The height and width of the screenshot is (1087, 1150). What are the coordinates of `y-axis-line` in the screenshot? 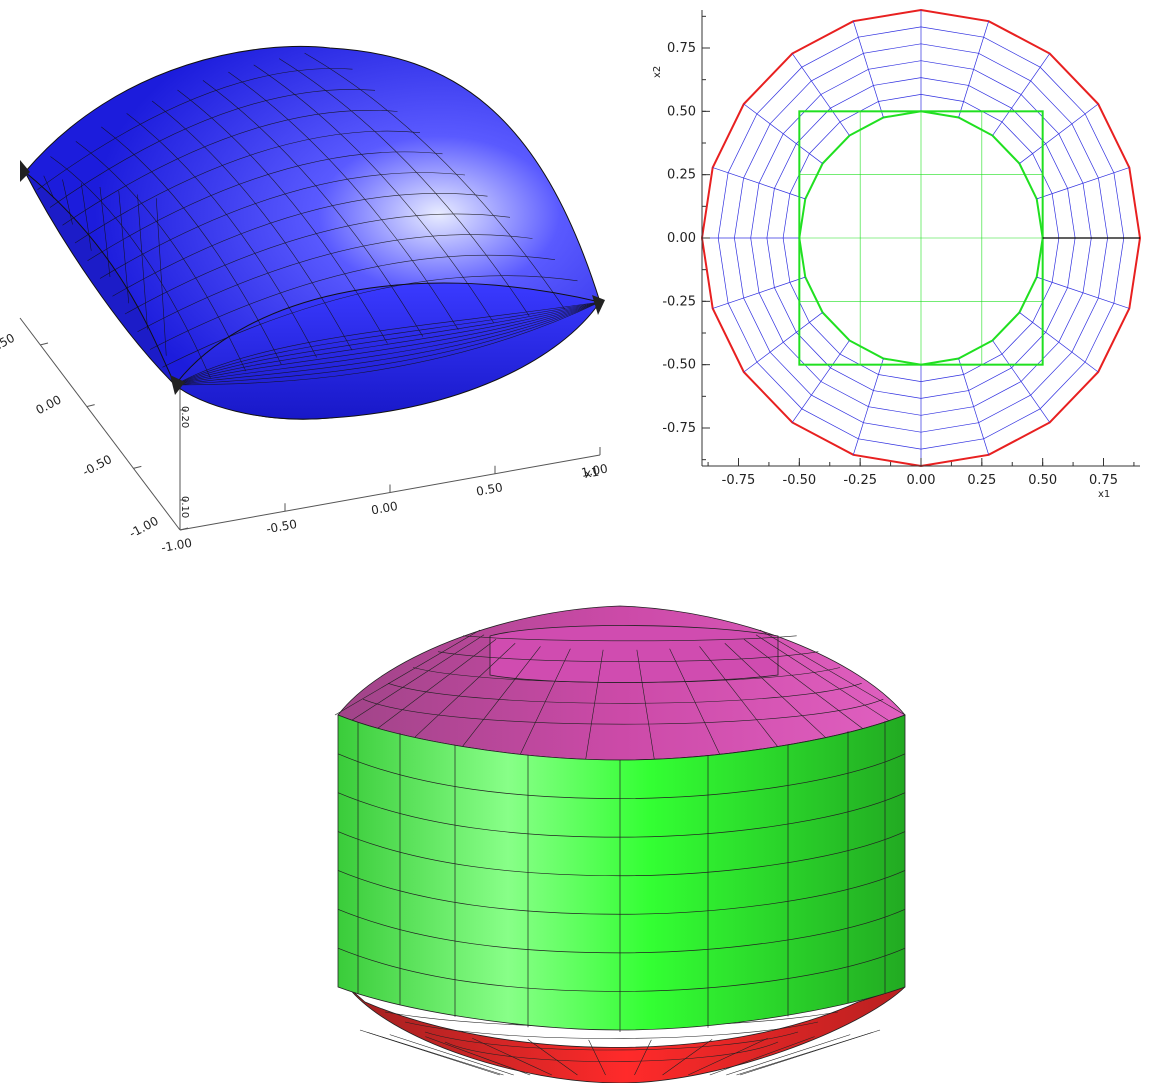 It's located at (100, 424).